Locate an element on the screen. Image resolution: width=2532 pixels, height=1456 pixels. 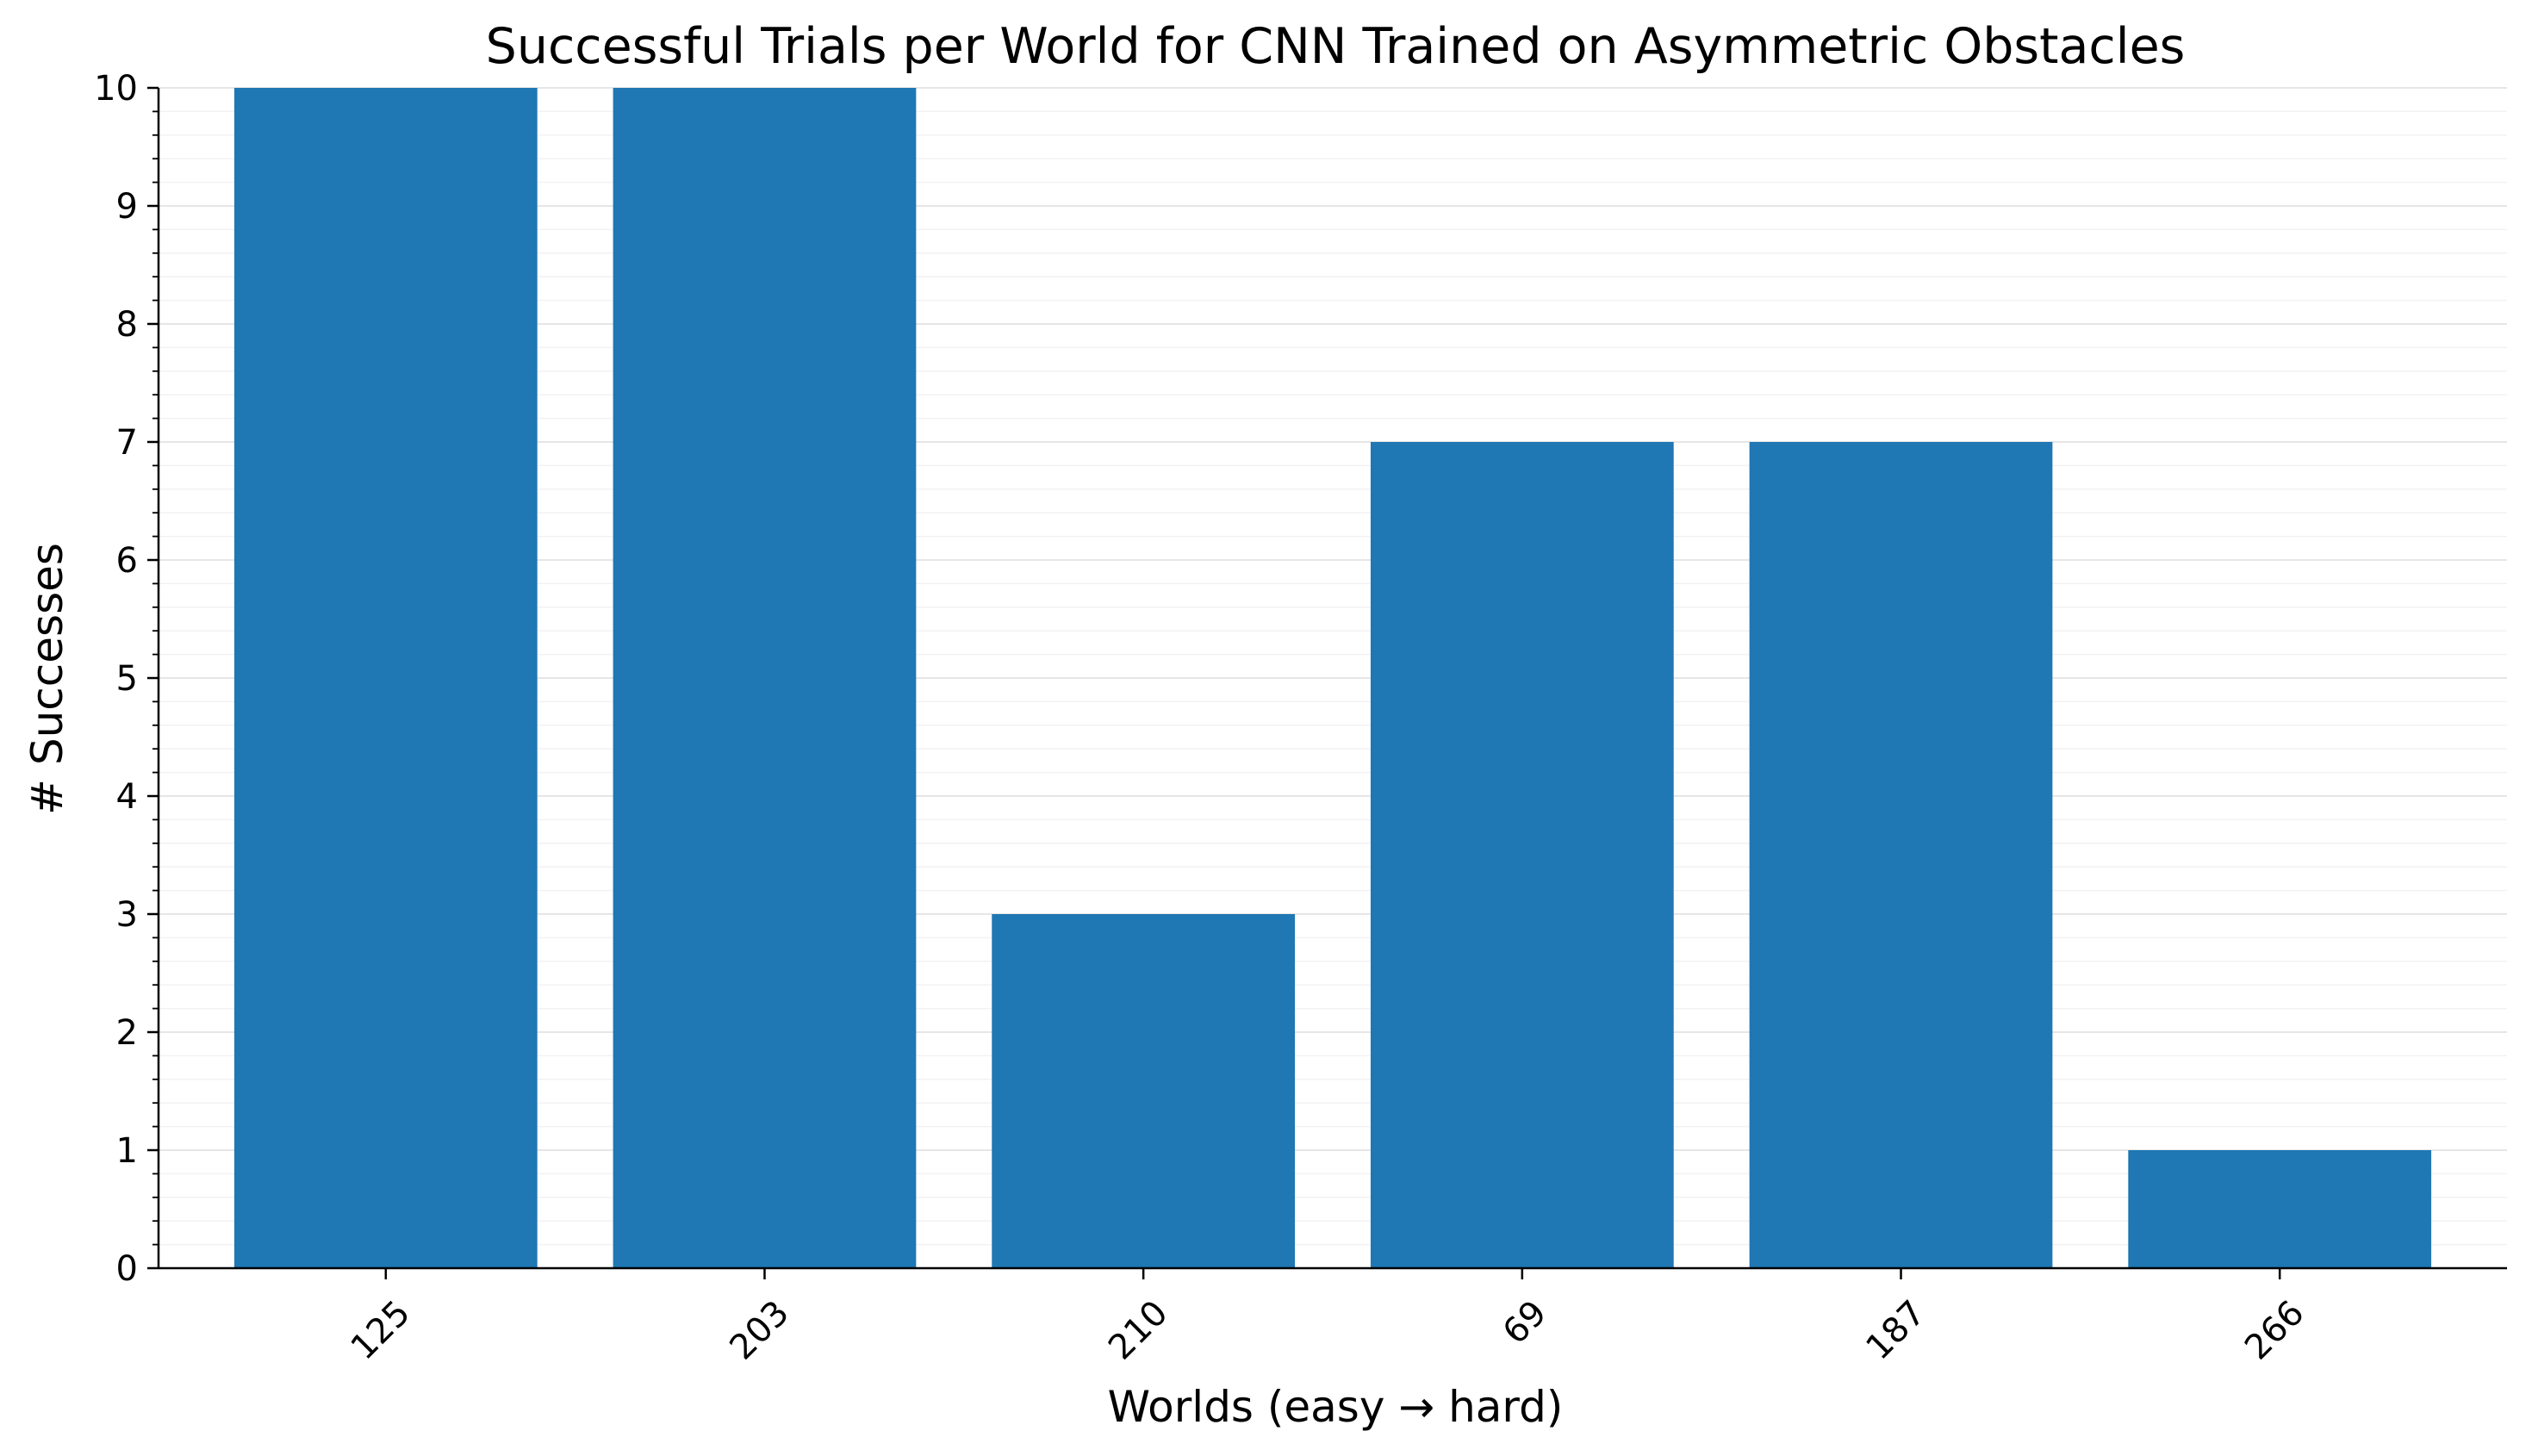
y-axis-label: # Successes is located at coordinates (47, 679).